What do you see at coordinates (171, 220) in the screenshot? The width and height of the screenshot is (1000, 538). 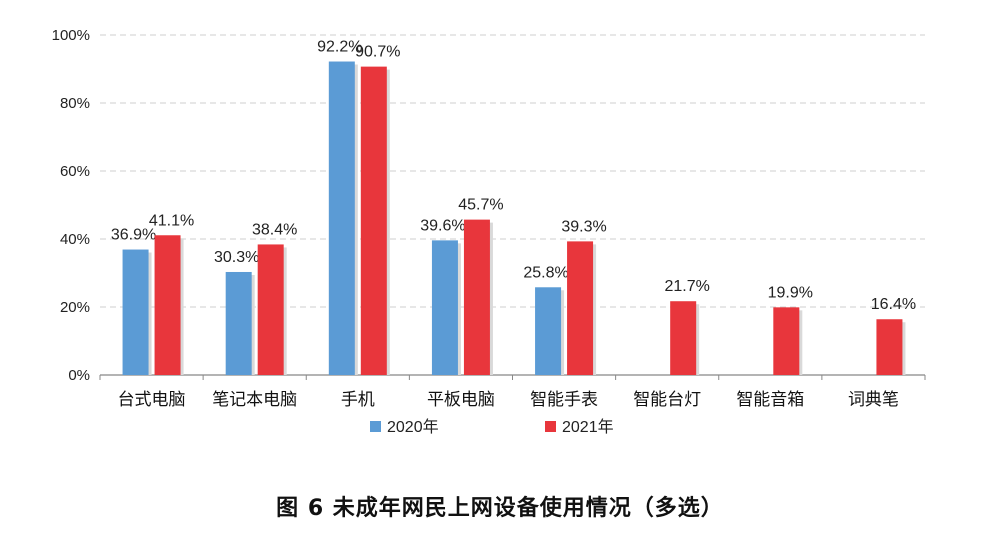 I see `data-label: 41.1%` at bounding box center [171, 220].